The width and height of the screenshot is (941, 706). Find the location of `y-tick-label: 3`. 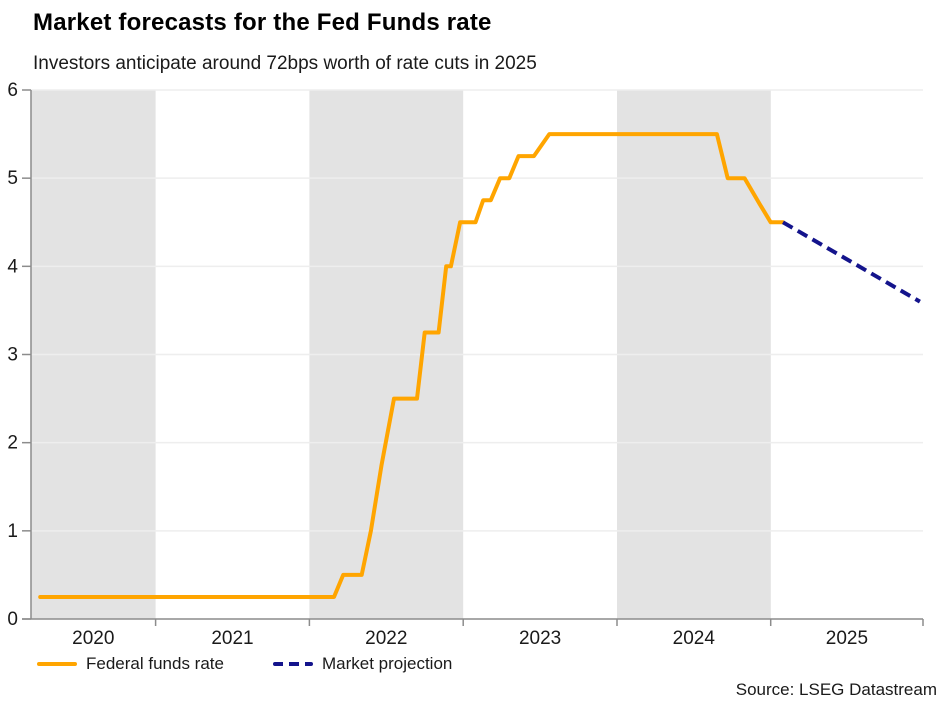

y-tick-label: 3 is located at coordinates (12, 355).